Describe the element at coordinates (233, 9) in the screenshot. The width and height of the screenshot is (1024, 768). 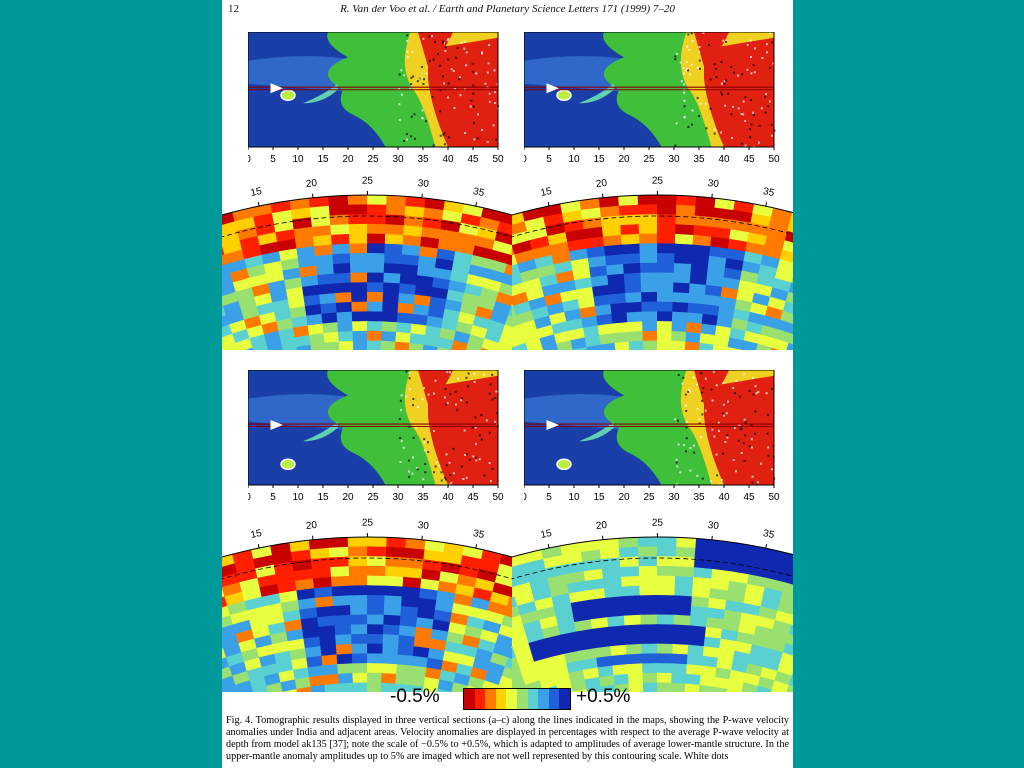
I see `page-number: 12` at that location.